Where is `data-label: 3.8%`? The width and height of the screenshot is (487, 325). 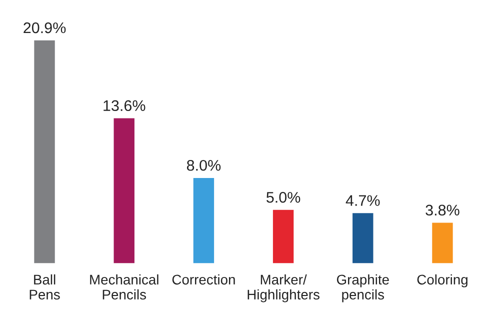
data-label: 3.8% is located at coordinates (443, 210).